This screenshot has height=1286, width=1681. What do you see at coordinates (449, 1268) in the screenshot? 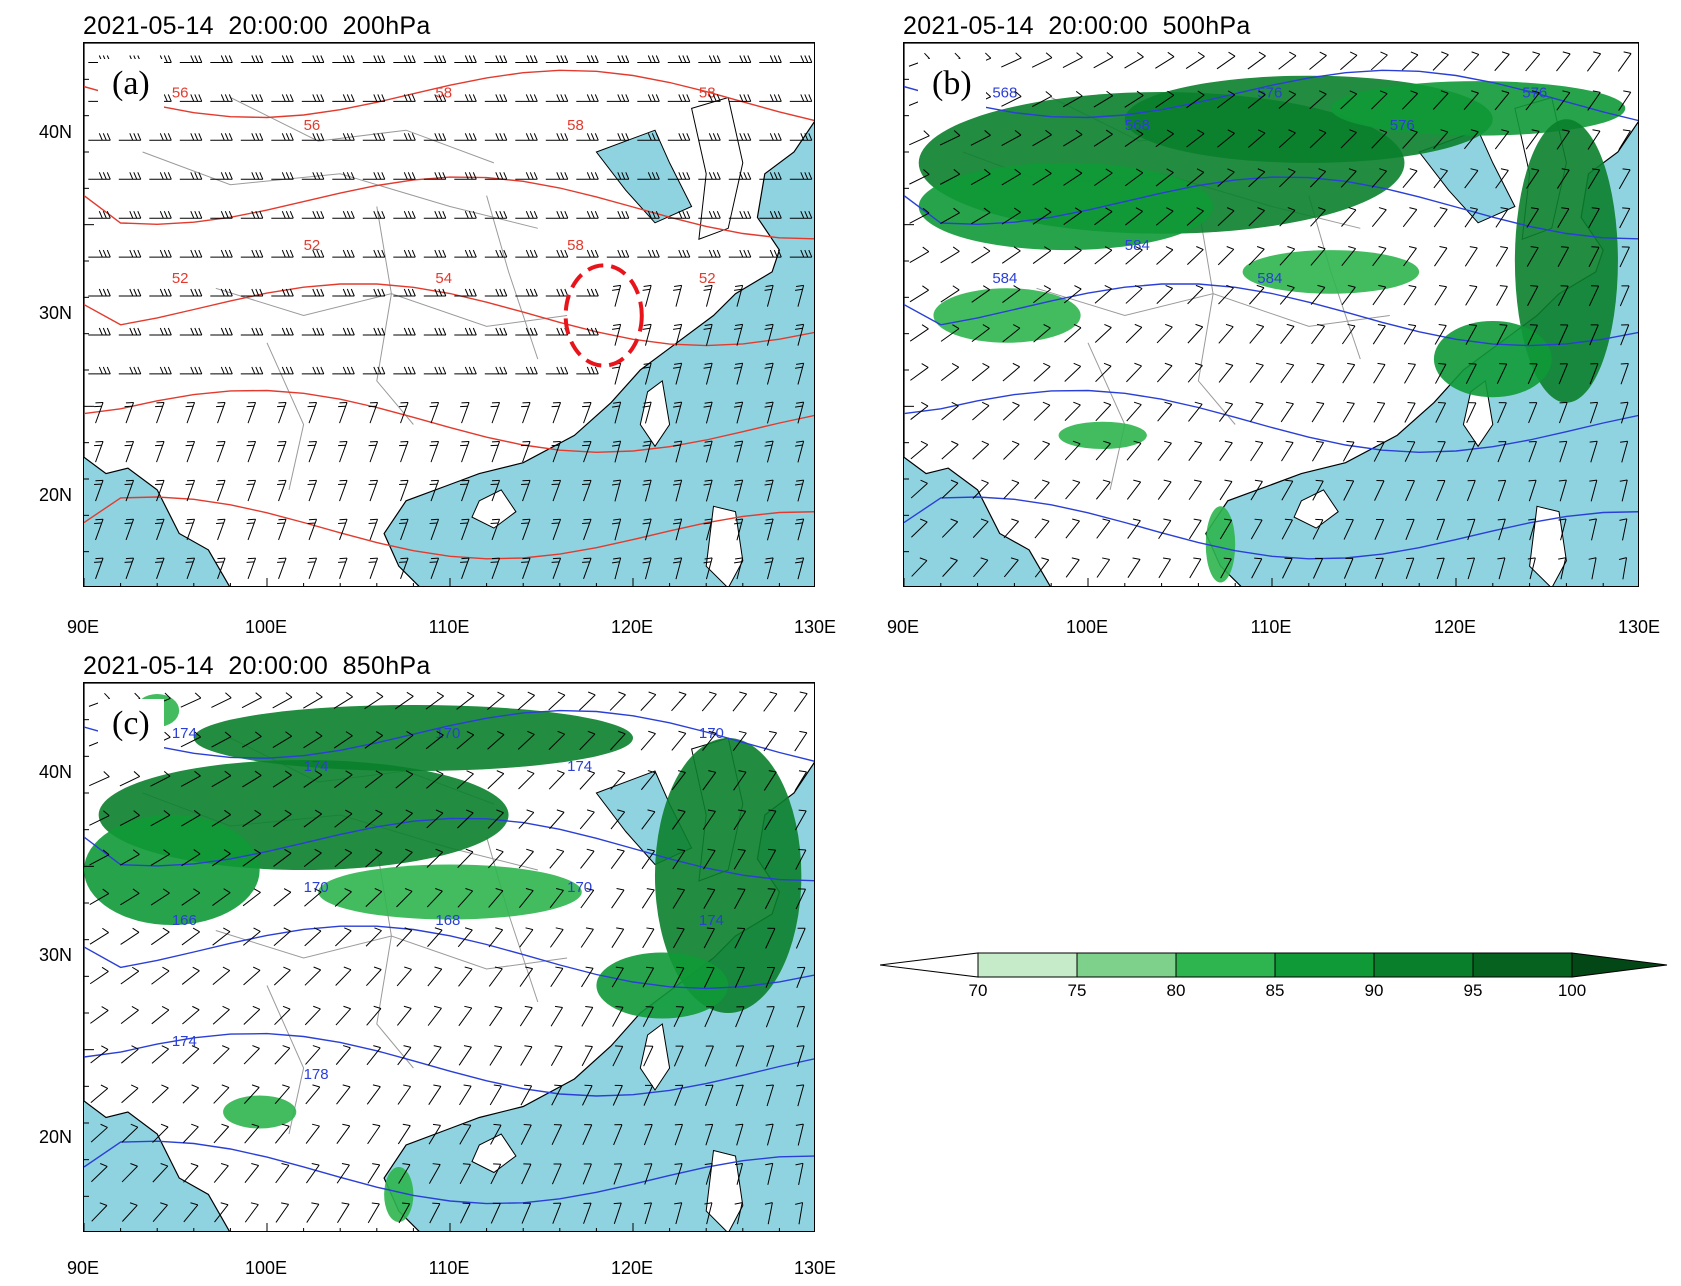
I see `panel-c-lon-110e: 110E` at bounding box center [449, 1268].